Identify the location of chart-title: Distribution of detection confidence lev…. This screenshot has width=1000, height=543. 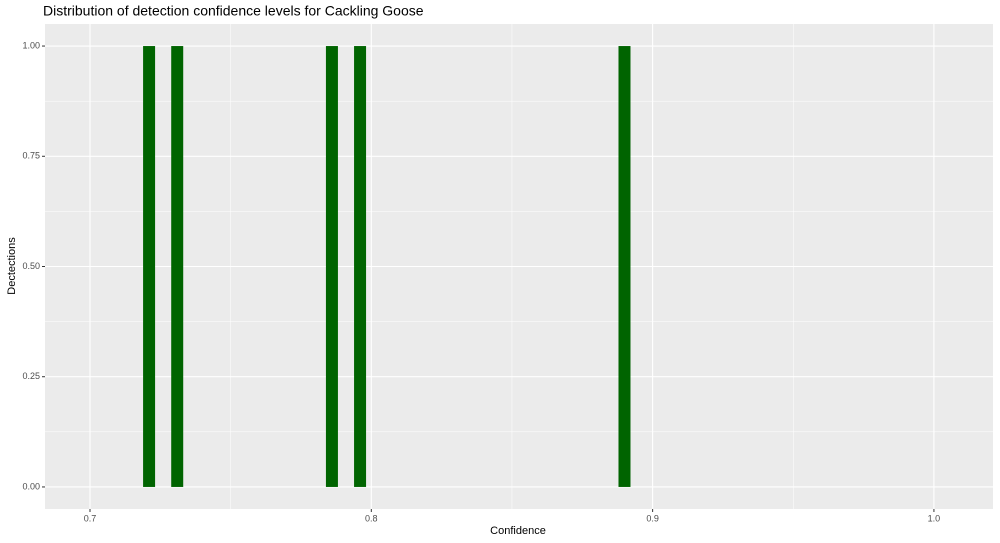
(233, 11).